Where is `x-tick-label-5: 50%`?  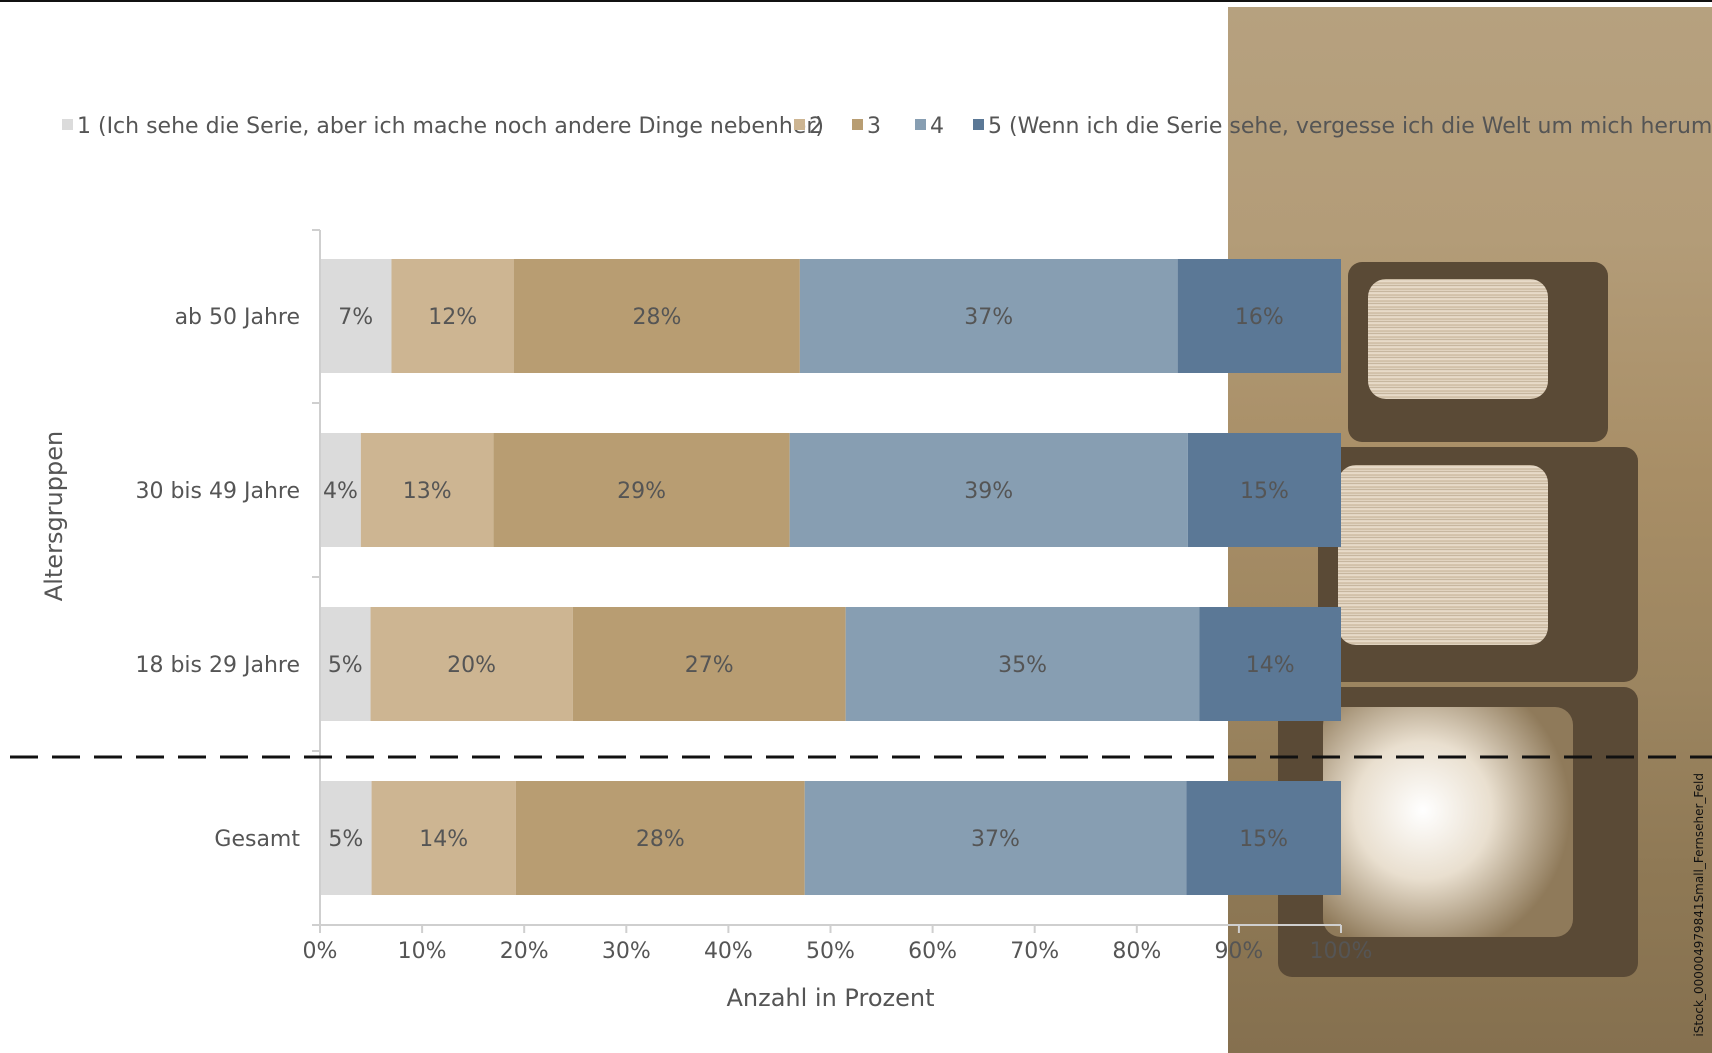 x-tick-label-5: 50% is located at coordinates (830, 951).